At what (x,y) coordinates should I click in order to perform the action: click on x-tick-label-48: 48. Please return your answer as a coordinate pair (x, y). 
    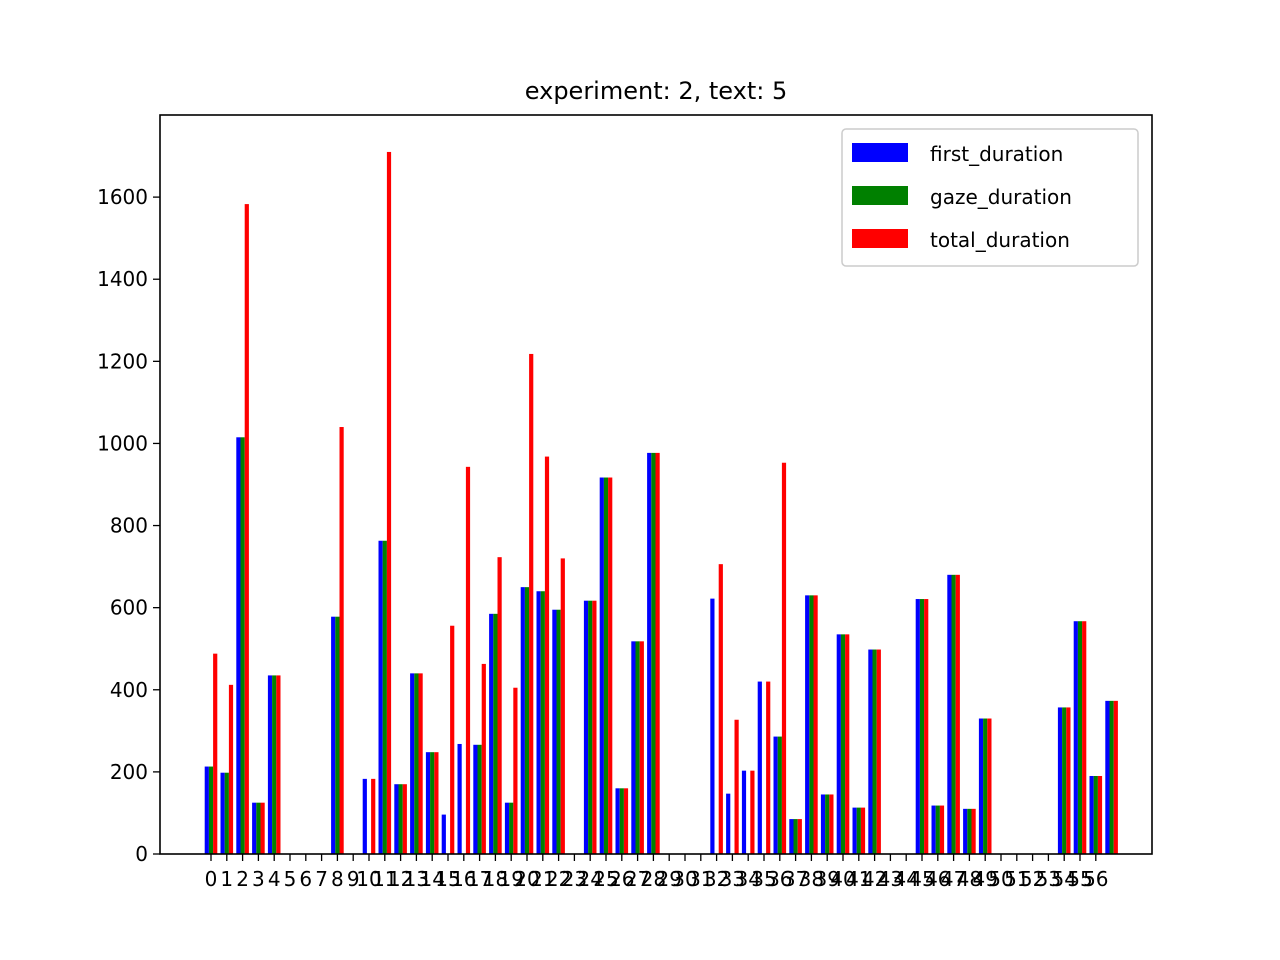
    Looking at the image, I should click on (969, 879).